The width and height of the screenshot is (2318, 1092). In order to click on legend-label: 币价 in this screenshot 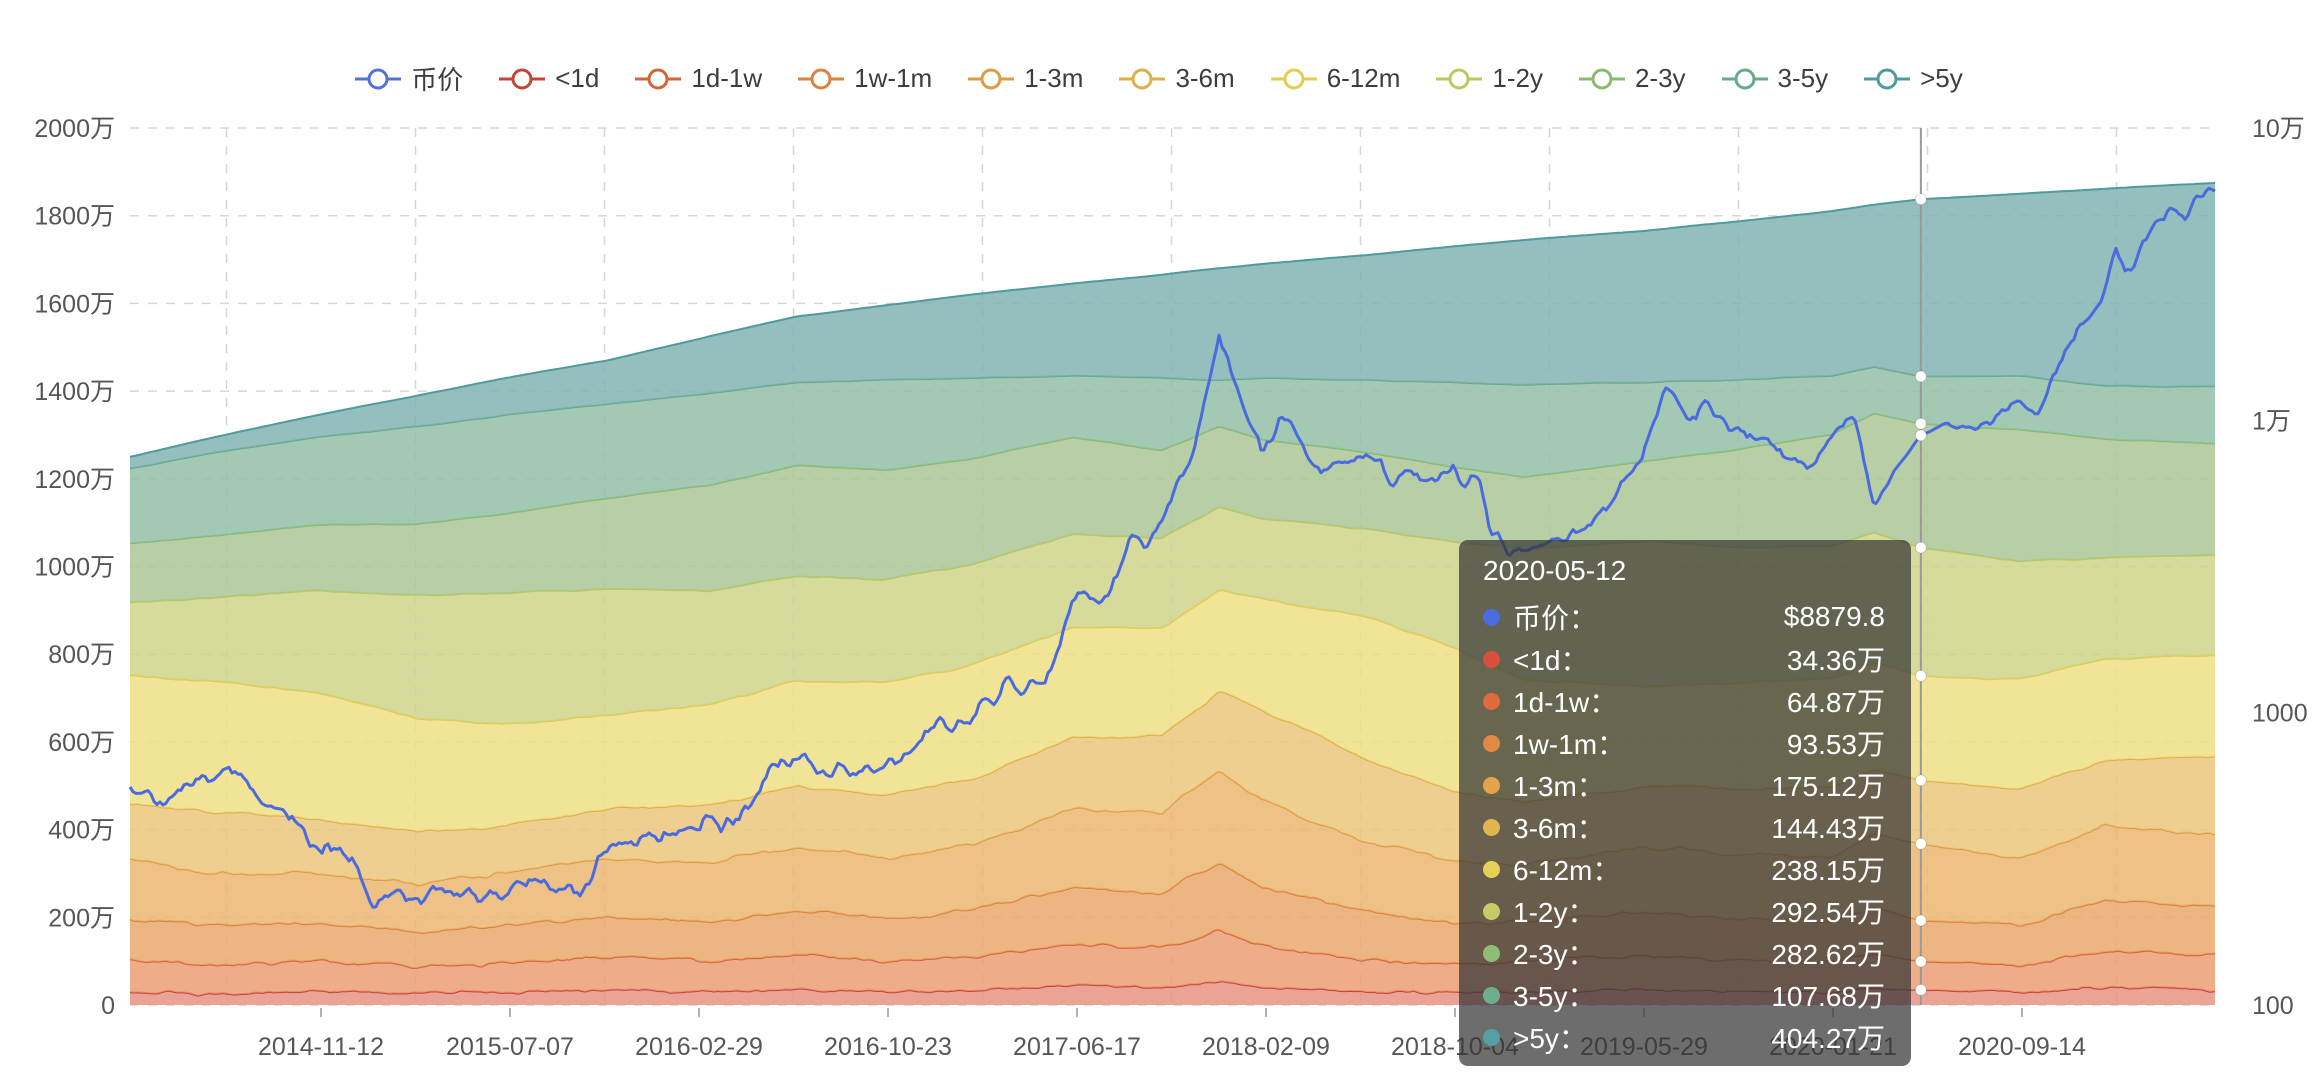, I will do `click(437, 80)`.